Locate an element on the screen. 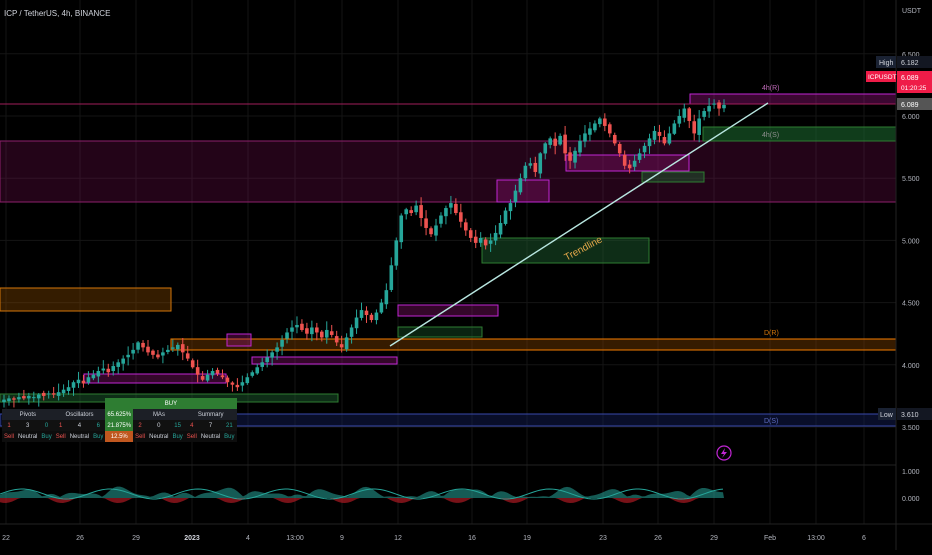 Image resolution: width=932 pixels, height=555 pixels. oscillator-bull-area is located at coordinates (362, 492).